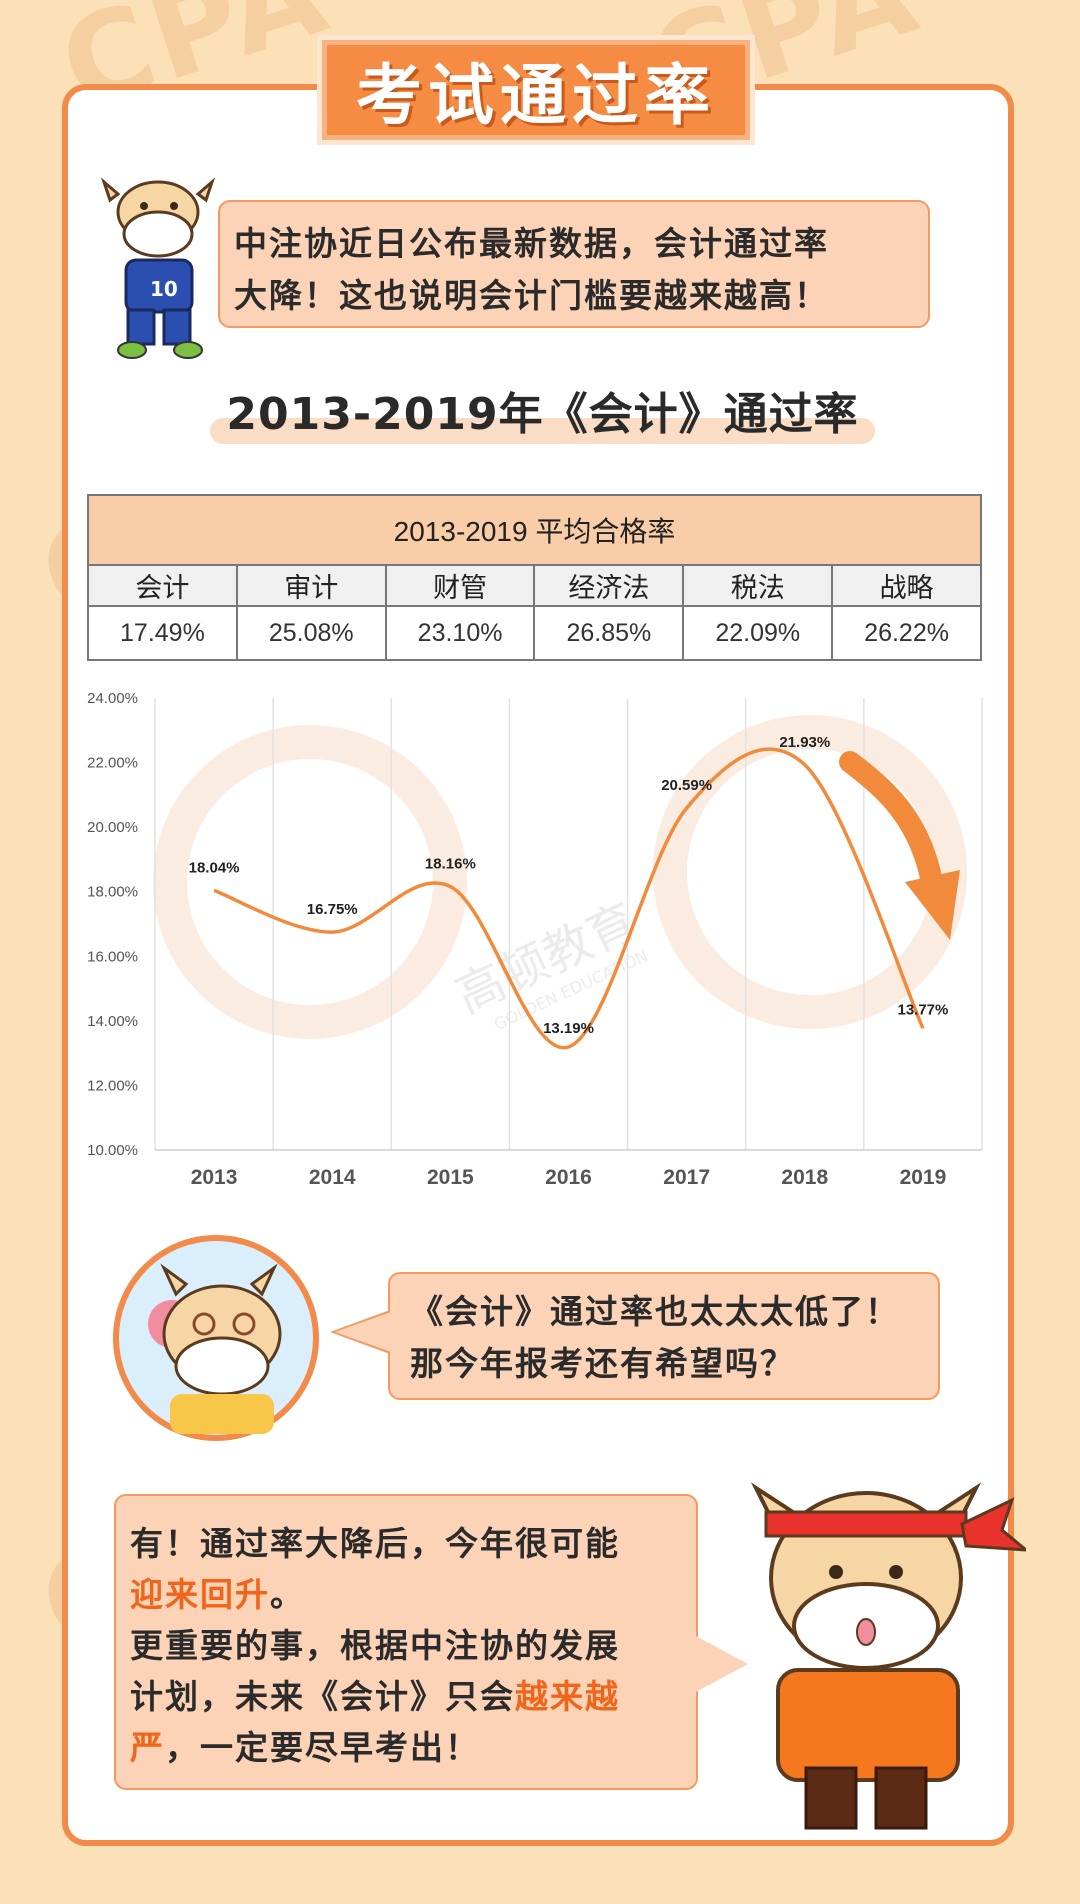 This screenshot has height=1904, width=1080. I want to click on question-line-2: 那今年报考还有希望吗？, so click(602, 1363).